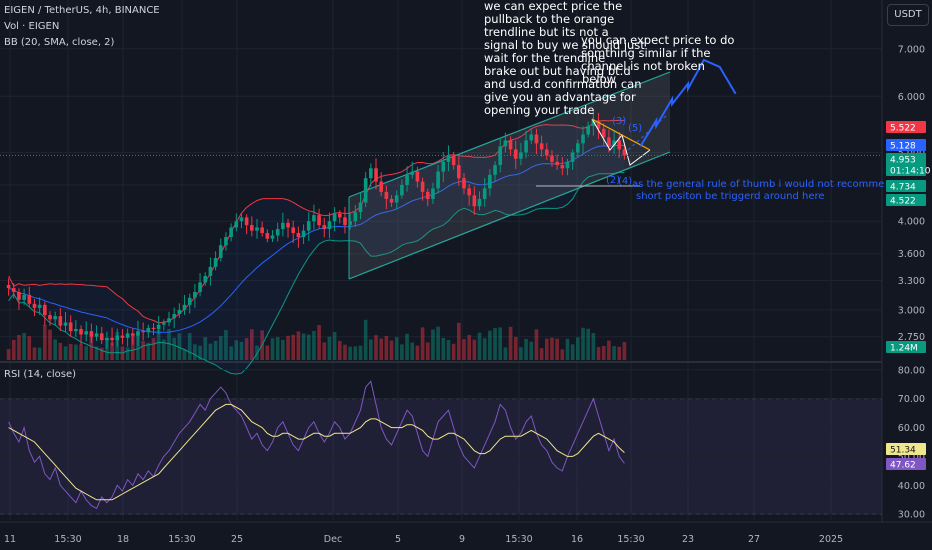 The image size is (932, 550). Describe the element at coordinates (619, 121) in the screenshot. I see `wave-label: (3)` at that location.